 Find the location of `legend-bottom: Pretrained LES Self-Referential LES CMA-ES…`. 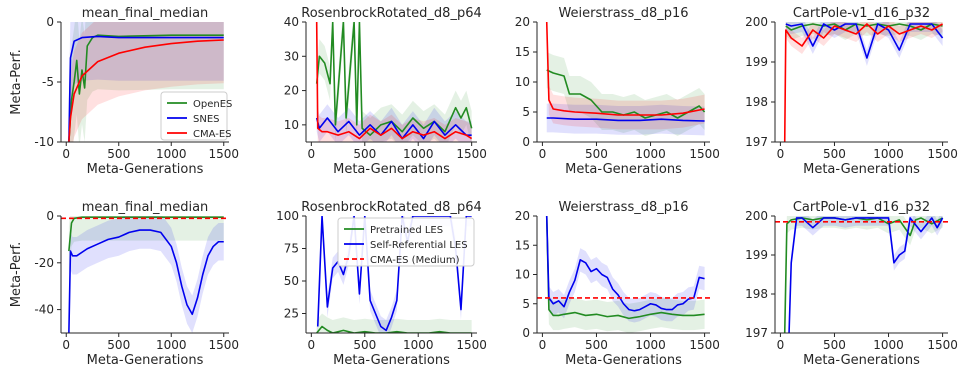

legend-bottom: Pretrained LES Self-Referential LES CMA-ES… is located at coordinates (406, 242).